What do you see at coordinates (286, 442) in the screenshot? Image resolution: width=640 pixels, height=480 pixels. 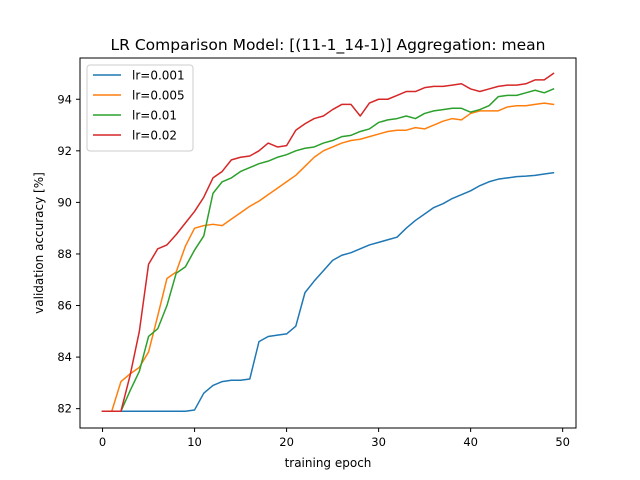 I see `x-tick-label: 20` at bounding box center [286, 442].